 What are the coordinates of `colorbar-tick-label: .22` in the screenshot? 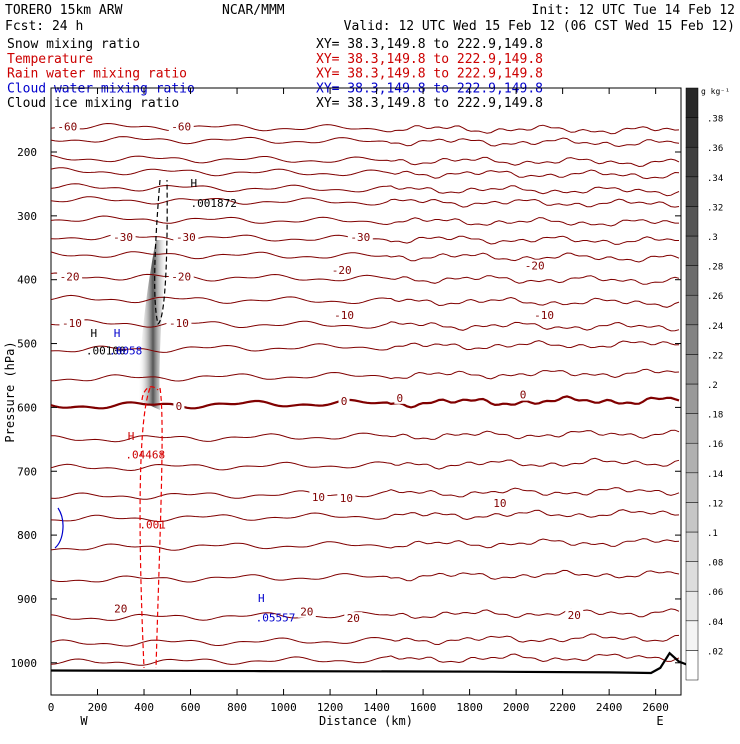 It's located at (715, 356).